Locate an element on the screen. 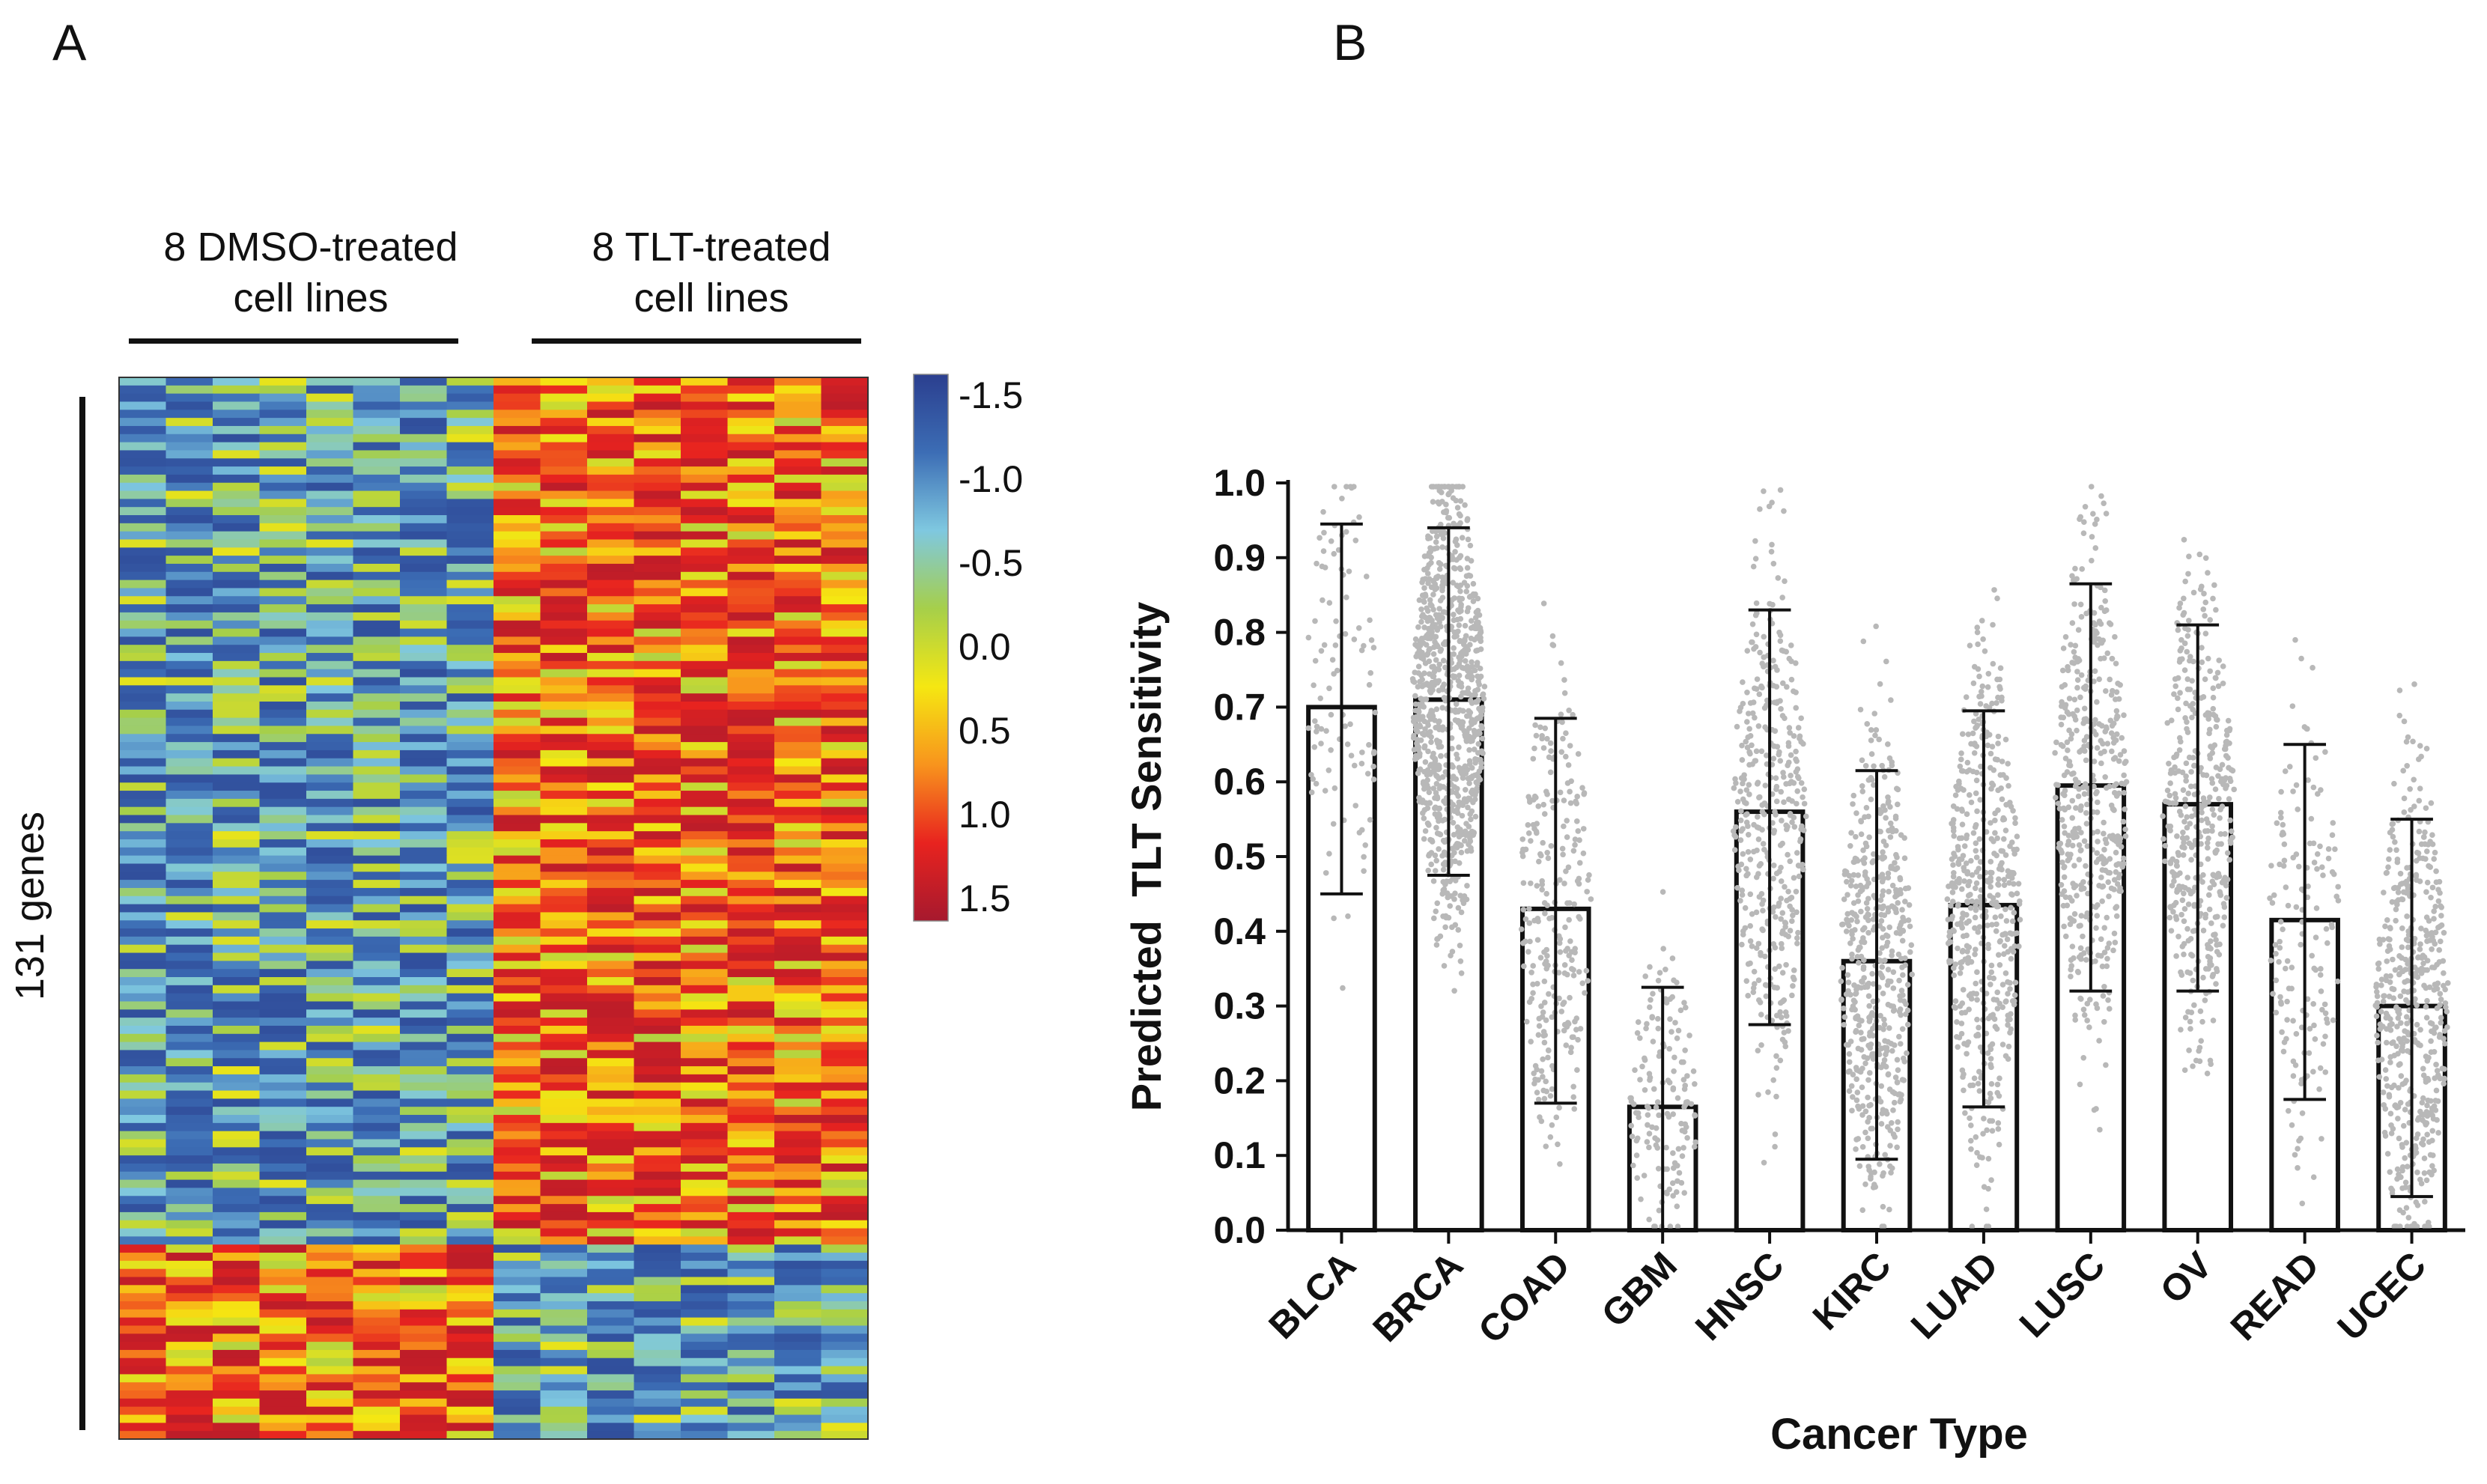 The width and height of the screenshot is (2487, 1484). genes-label: 131 genes is located at coordinates (29, 906).